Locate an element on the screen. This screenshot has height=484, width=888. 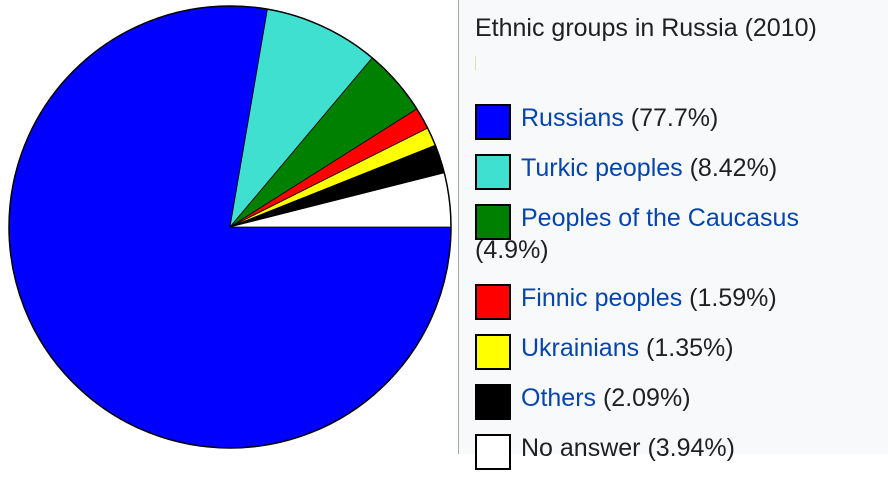
legend-swatch-no-answer is located at coordinates (493, 452).